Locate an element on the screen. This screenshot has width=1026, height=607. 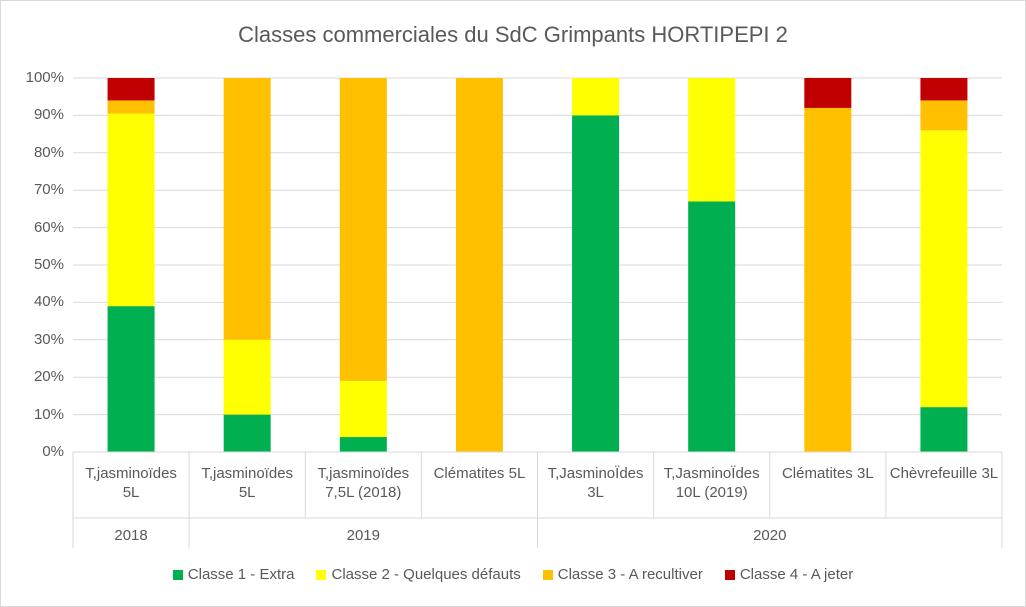
legend-item: Classe 2 - Quelques défauts is located at coordinates (418, 574).